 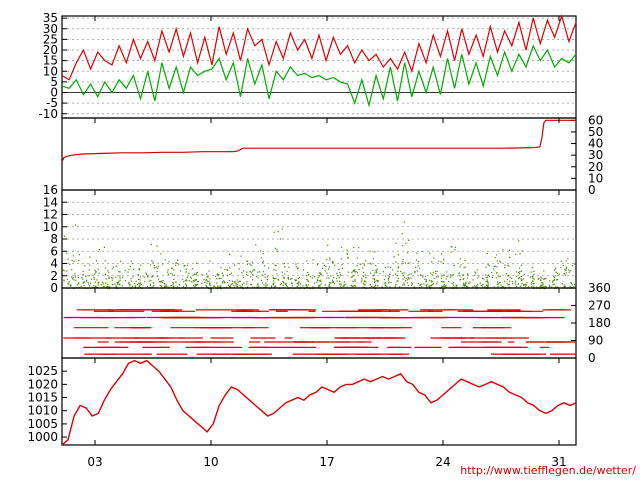 I want to click on panel-frame, so click(x=319, y=154).